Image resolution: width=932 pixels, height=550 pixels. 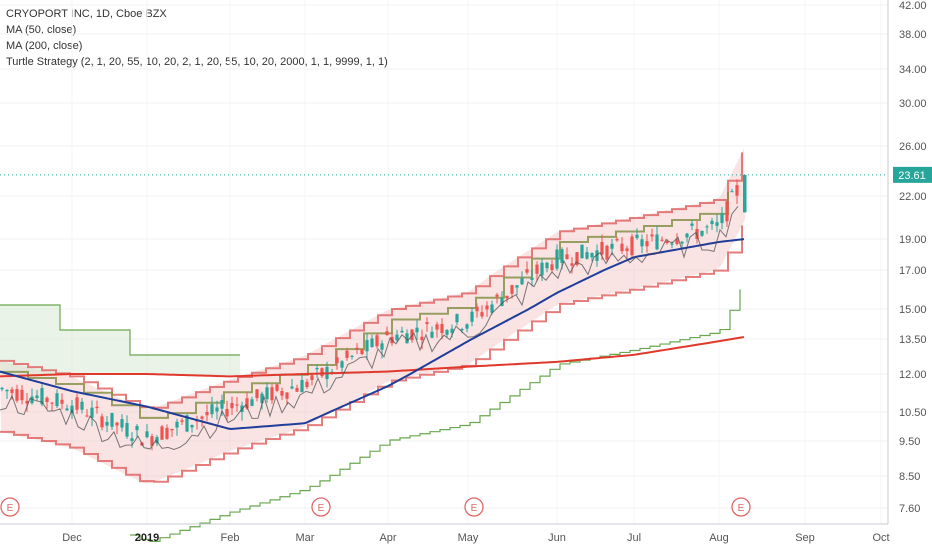 I want to click on legend-symbol: CRYOPORT INC, 1D, Cboe BZX, so click(x=86, y=14).